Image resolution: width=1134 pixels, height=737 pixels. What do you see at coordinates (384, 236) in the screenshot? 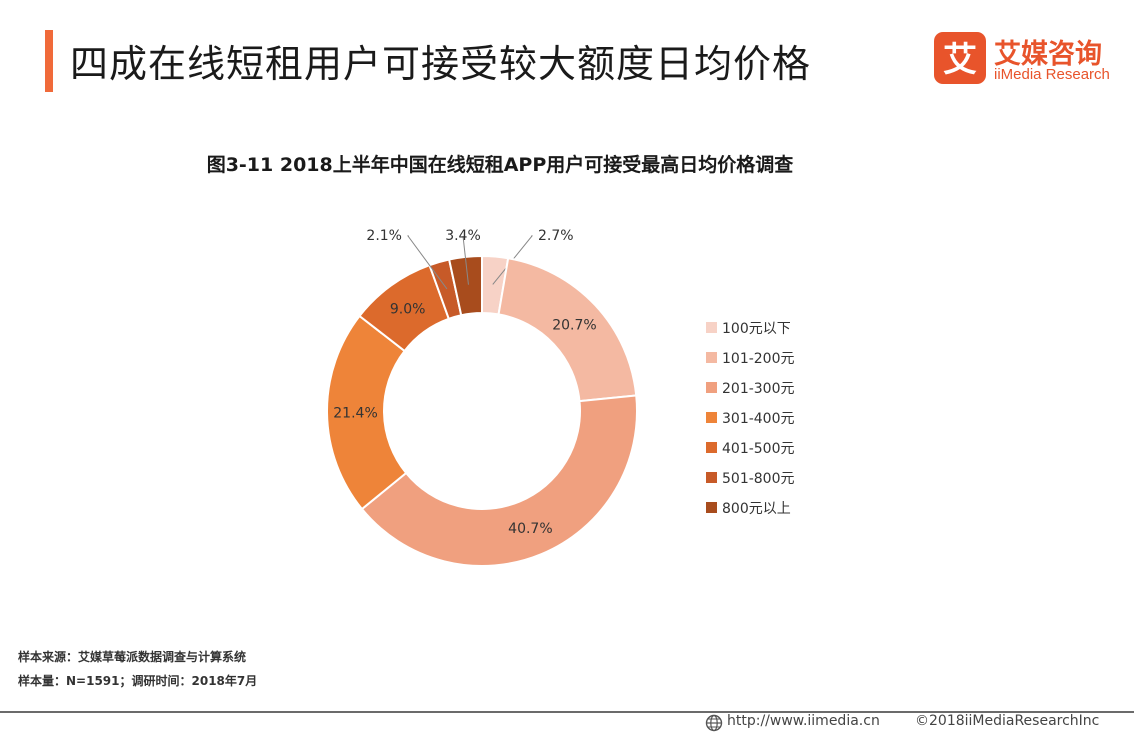
I see `slice-label: 2.1%` at bounding box center [384, 236].